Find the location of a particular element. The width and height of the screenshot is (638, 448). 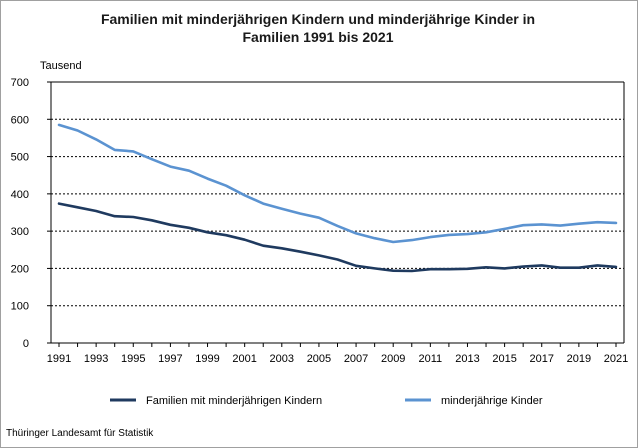

x-tick-label-1995: 1995 is located at coordinates (133, 359).